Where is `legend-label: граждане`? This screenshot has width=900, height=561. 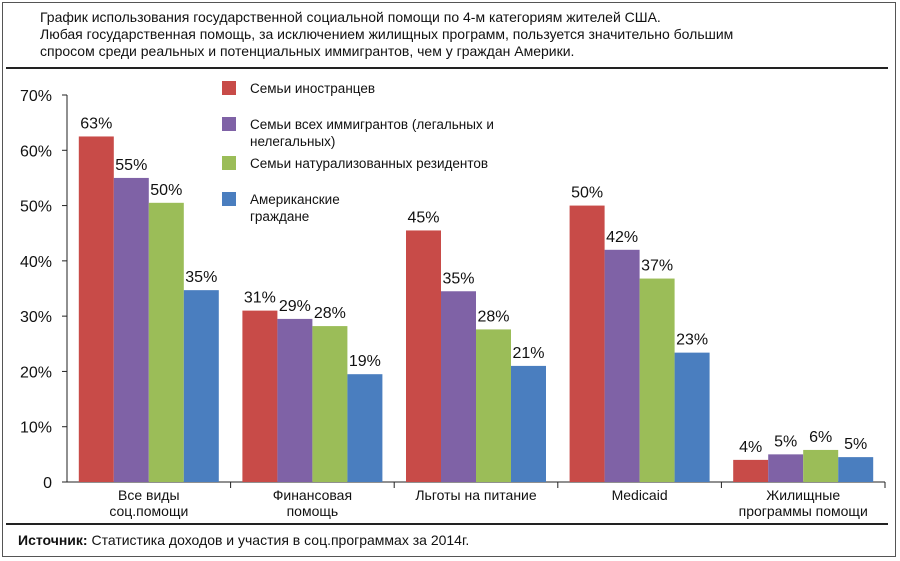 legend-label: граждане is located at coordinates (279, 216).